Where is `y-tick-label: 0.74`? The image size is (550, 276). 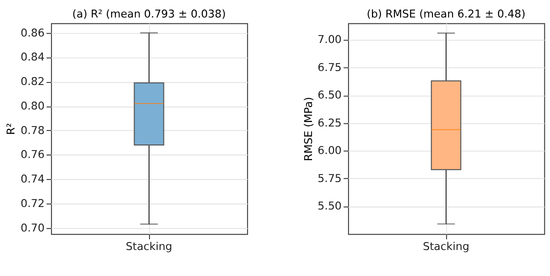 y-tick-label: 0.74 is located at coordinates (32, 179).